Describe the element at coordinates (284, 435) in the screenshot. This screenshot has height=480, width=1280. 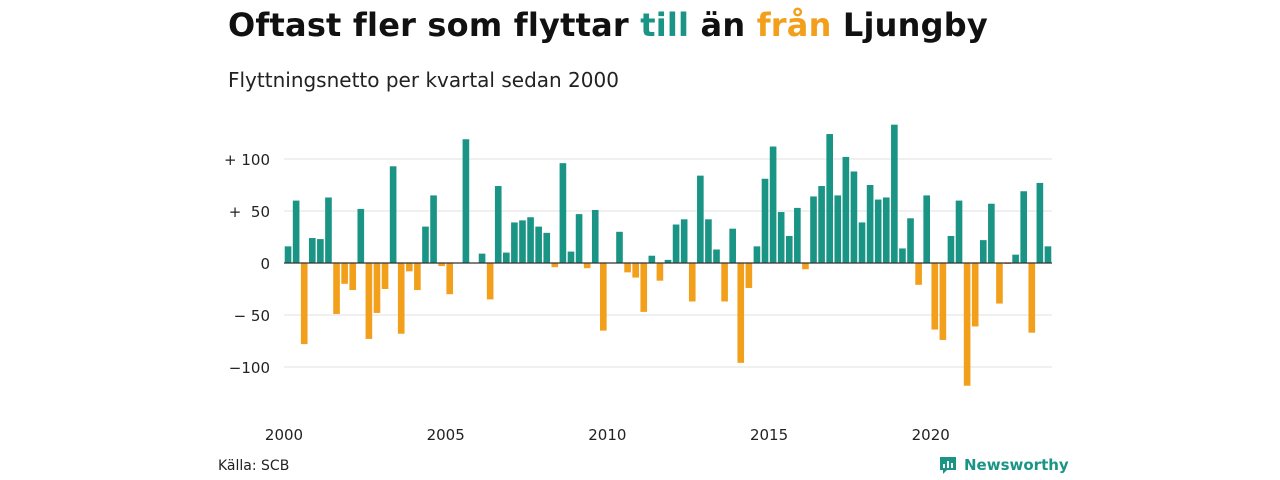
I see `x-tick-label: 2000` at that location.